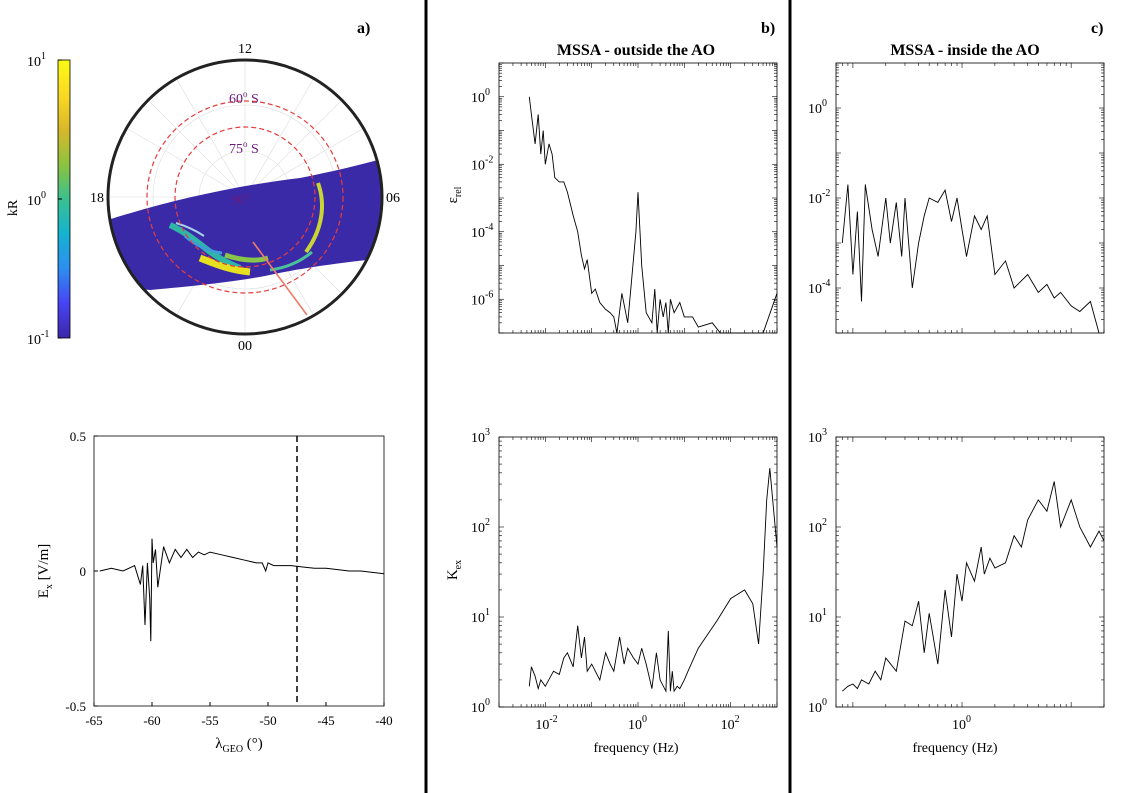  I want to click on p-b-bottom-ytick-label: 10³, so click(480, 436).